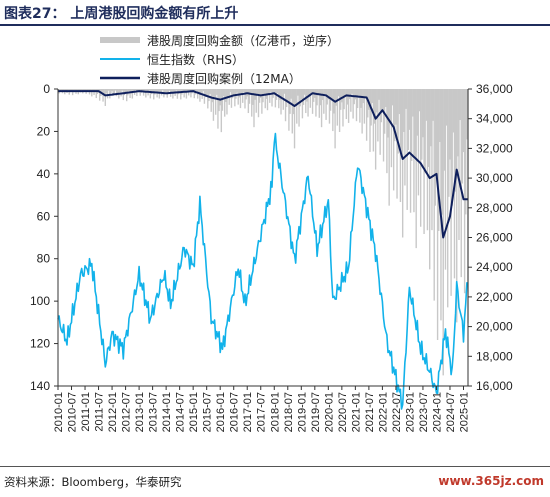 The height and width of the screenshot is (497, 550). Describe the element at coordinates (195, 59) in the screenshot. I see `legend-label: 恒生指数（RHS）` at that location.